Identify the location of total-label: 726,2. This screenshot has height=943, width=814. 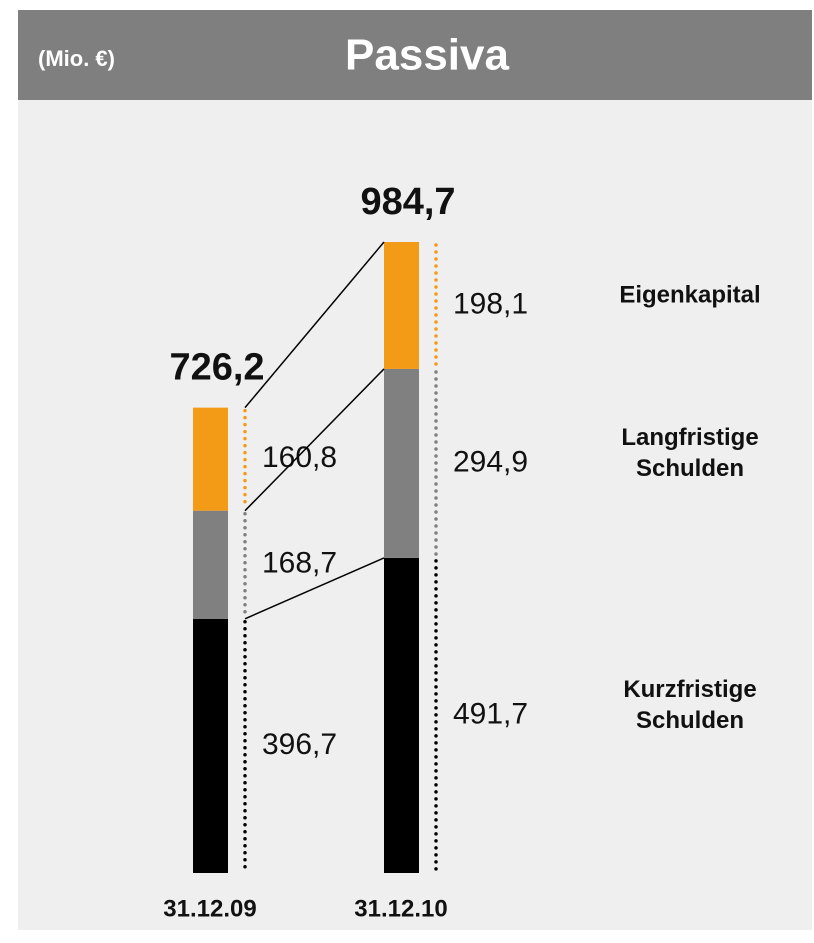
(216, 368).